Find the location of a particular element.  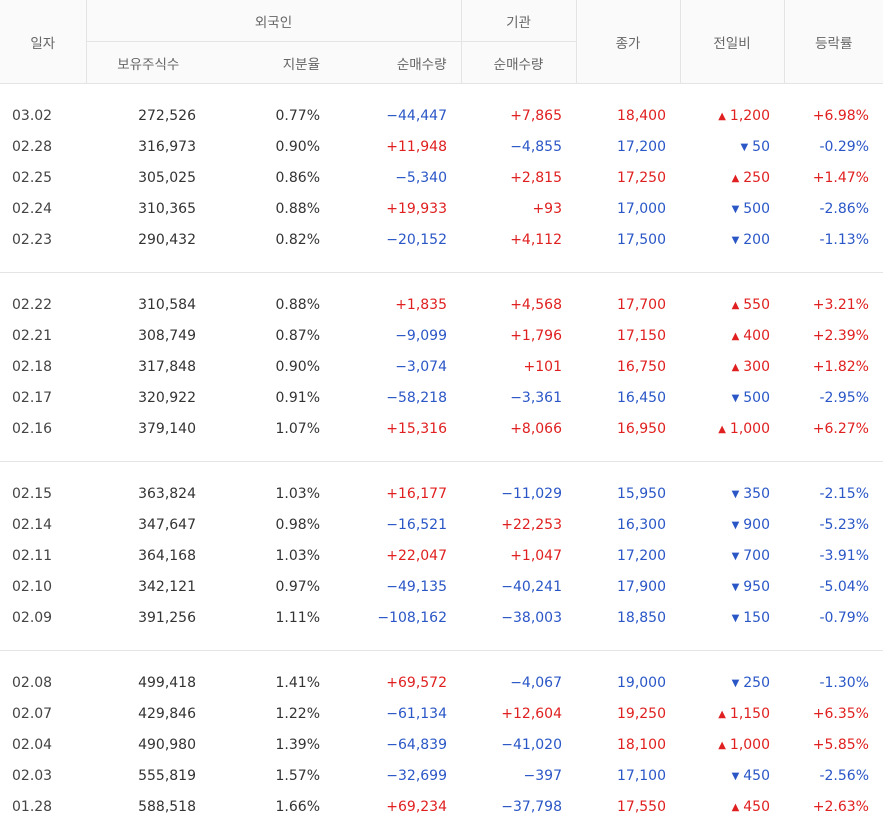

cell-holdings: 379,140 is located at coordinates (148, 428).